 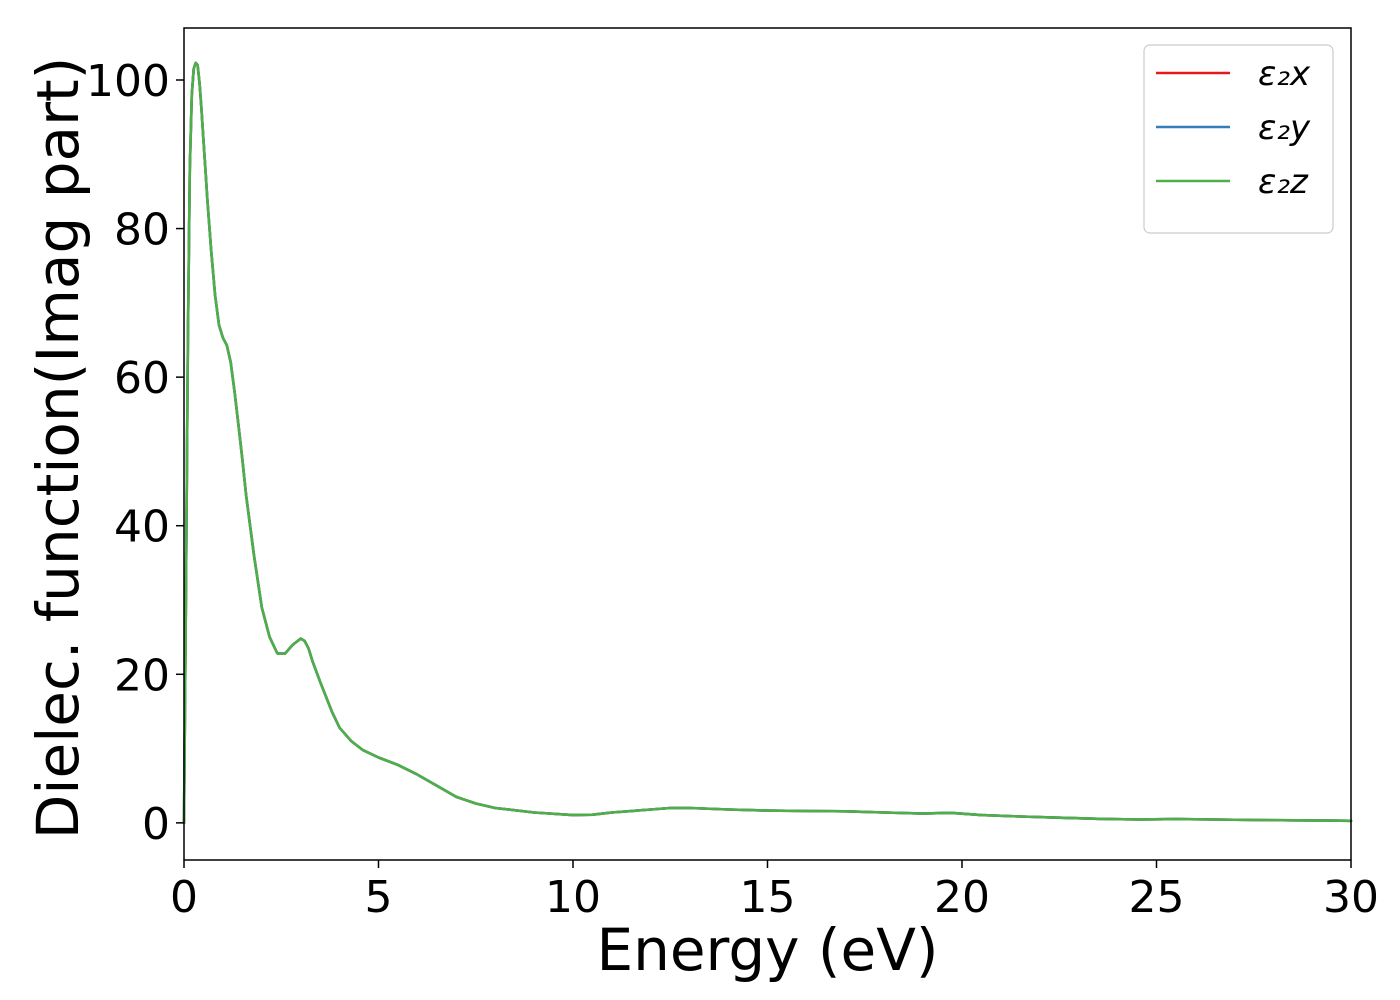 I want to click on x-tick-label: 5, so click(x=379, y=897).